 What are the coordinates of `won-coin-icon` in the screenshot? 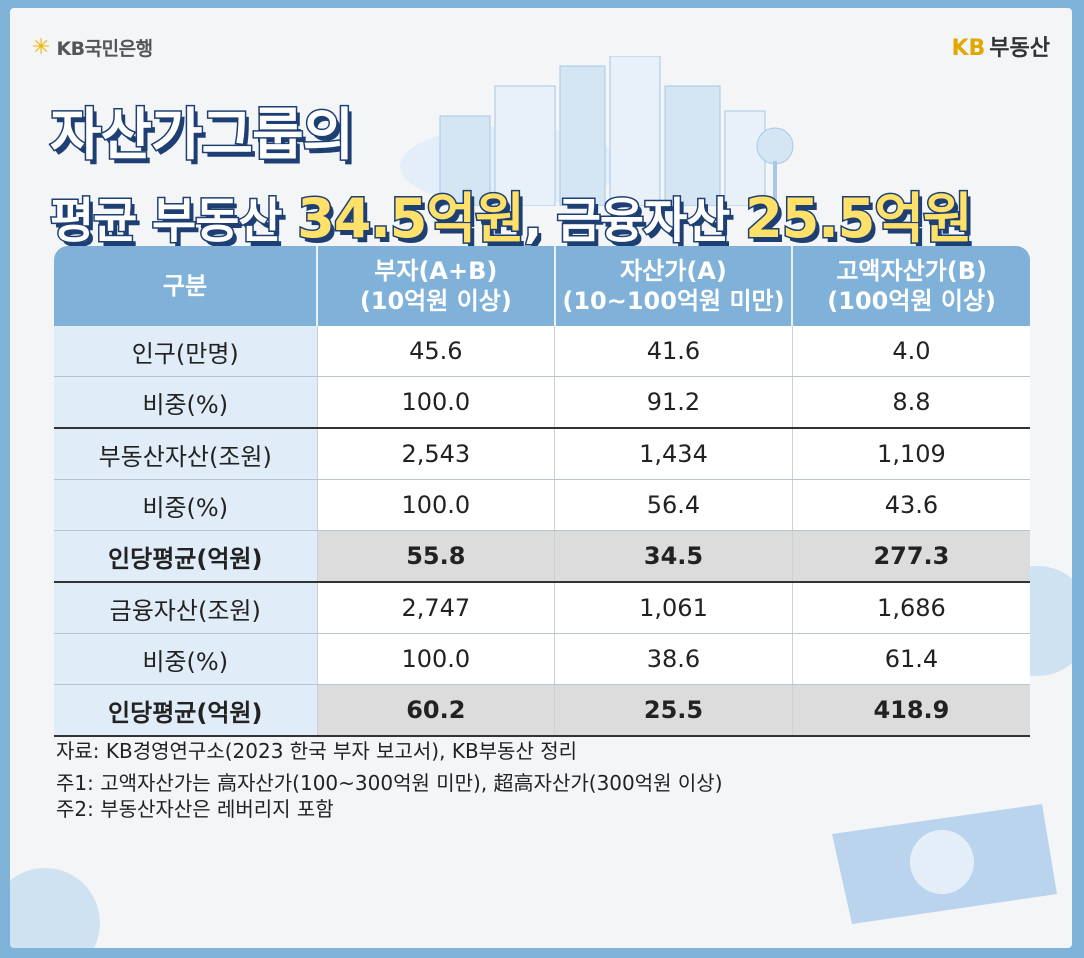 It's located at (55, 908).